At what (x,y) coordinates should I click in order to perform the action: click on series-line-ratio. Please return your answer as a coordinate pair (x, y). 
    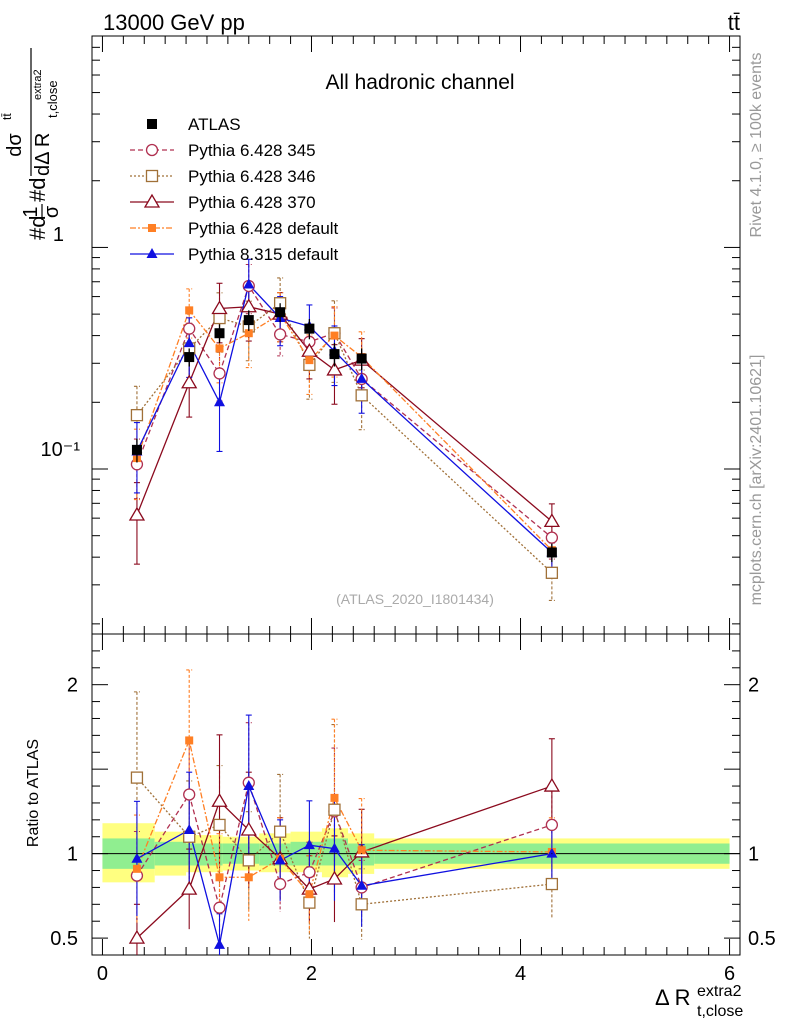
    Looking at the image, I should click on (344, 841).